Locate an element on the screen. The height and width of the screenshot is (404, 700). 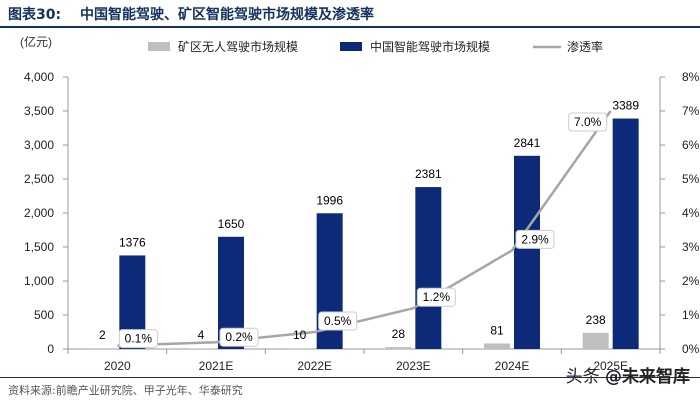
legend-label: 渗透率 is located at coordinates (585, 46).